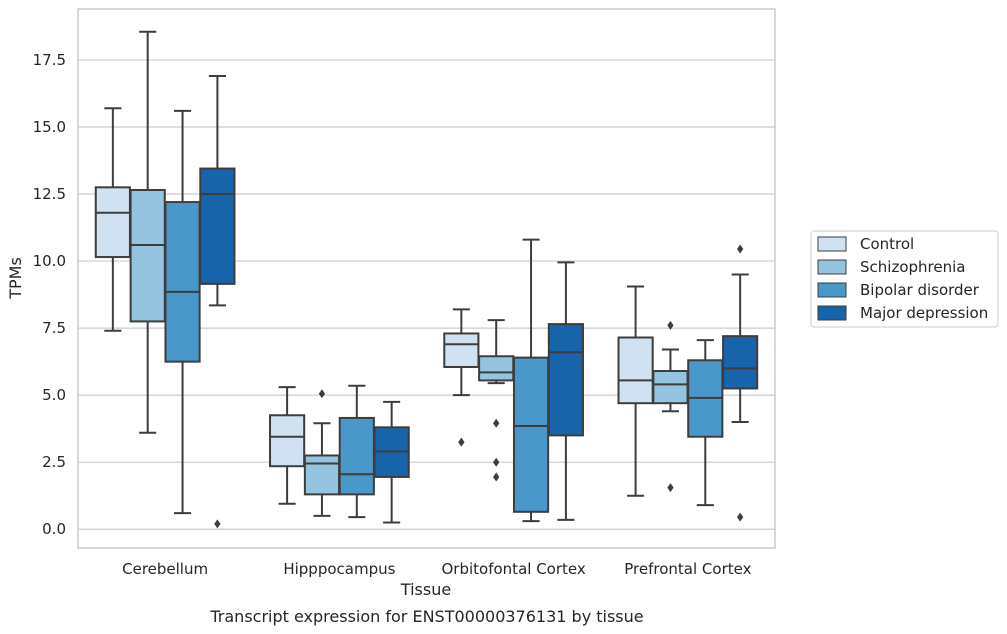 The width and height of the screenshot is (1007, 634). Describe the element at coordinates (339, 569) in the screenshot. I see `x-tick-label: Hipppocampus` at that location.